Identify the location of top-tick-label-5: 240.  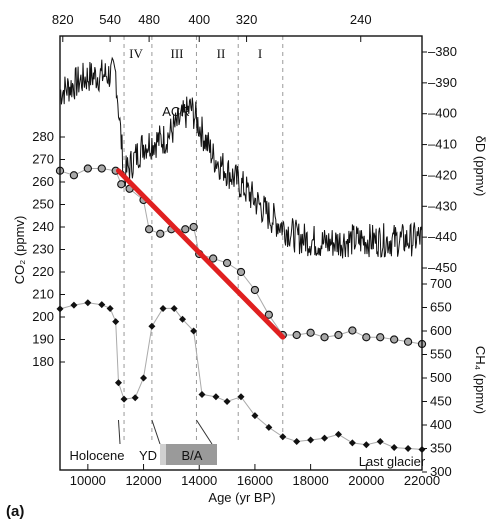
(361, 19).